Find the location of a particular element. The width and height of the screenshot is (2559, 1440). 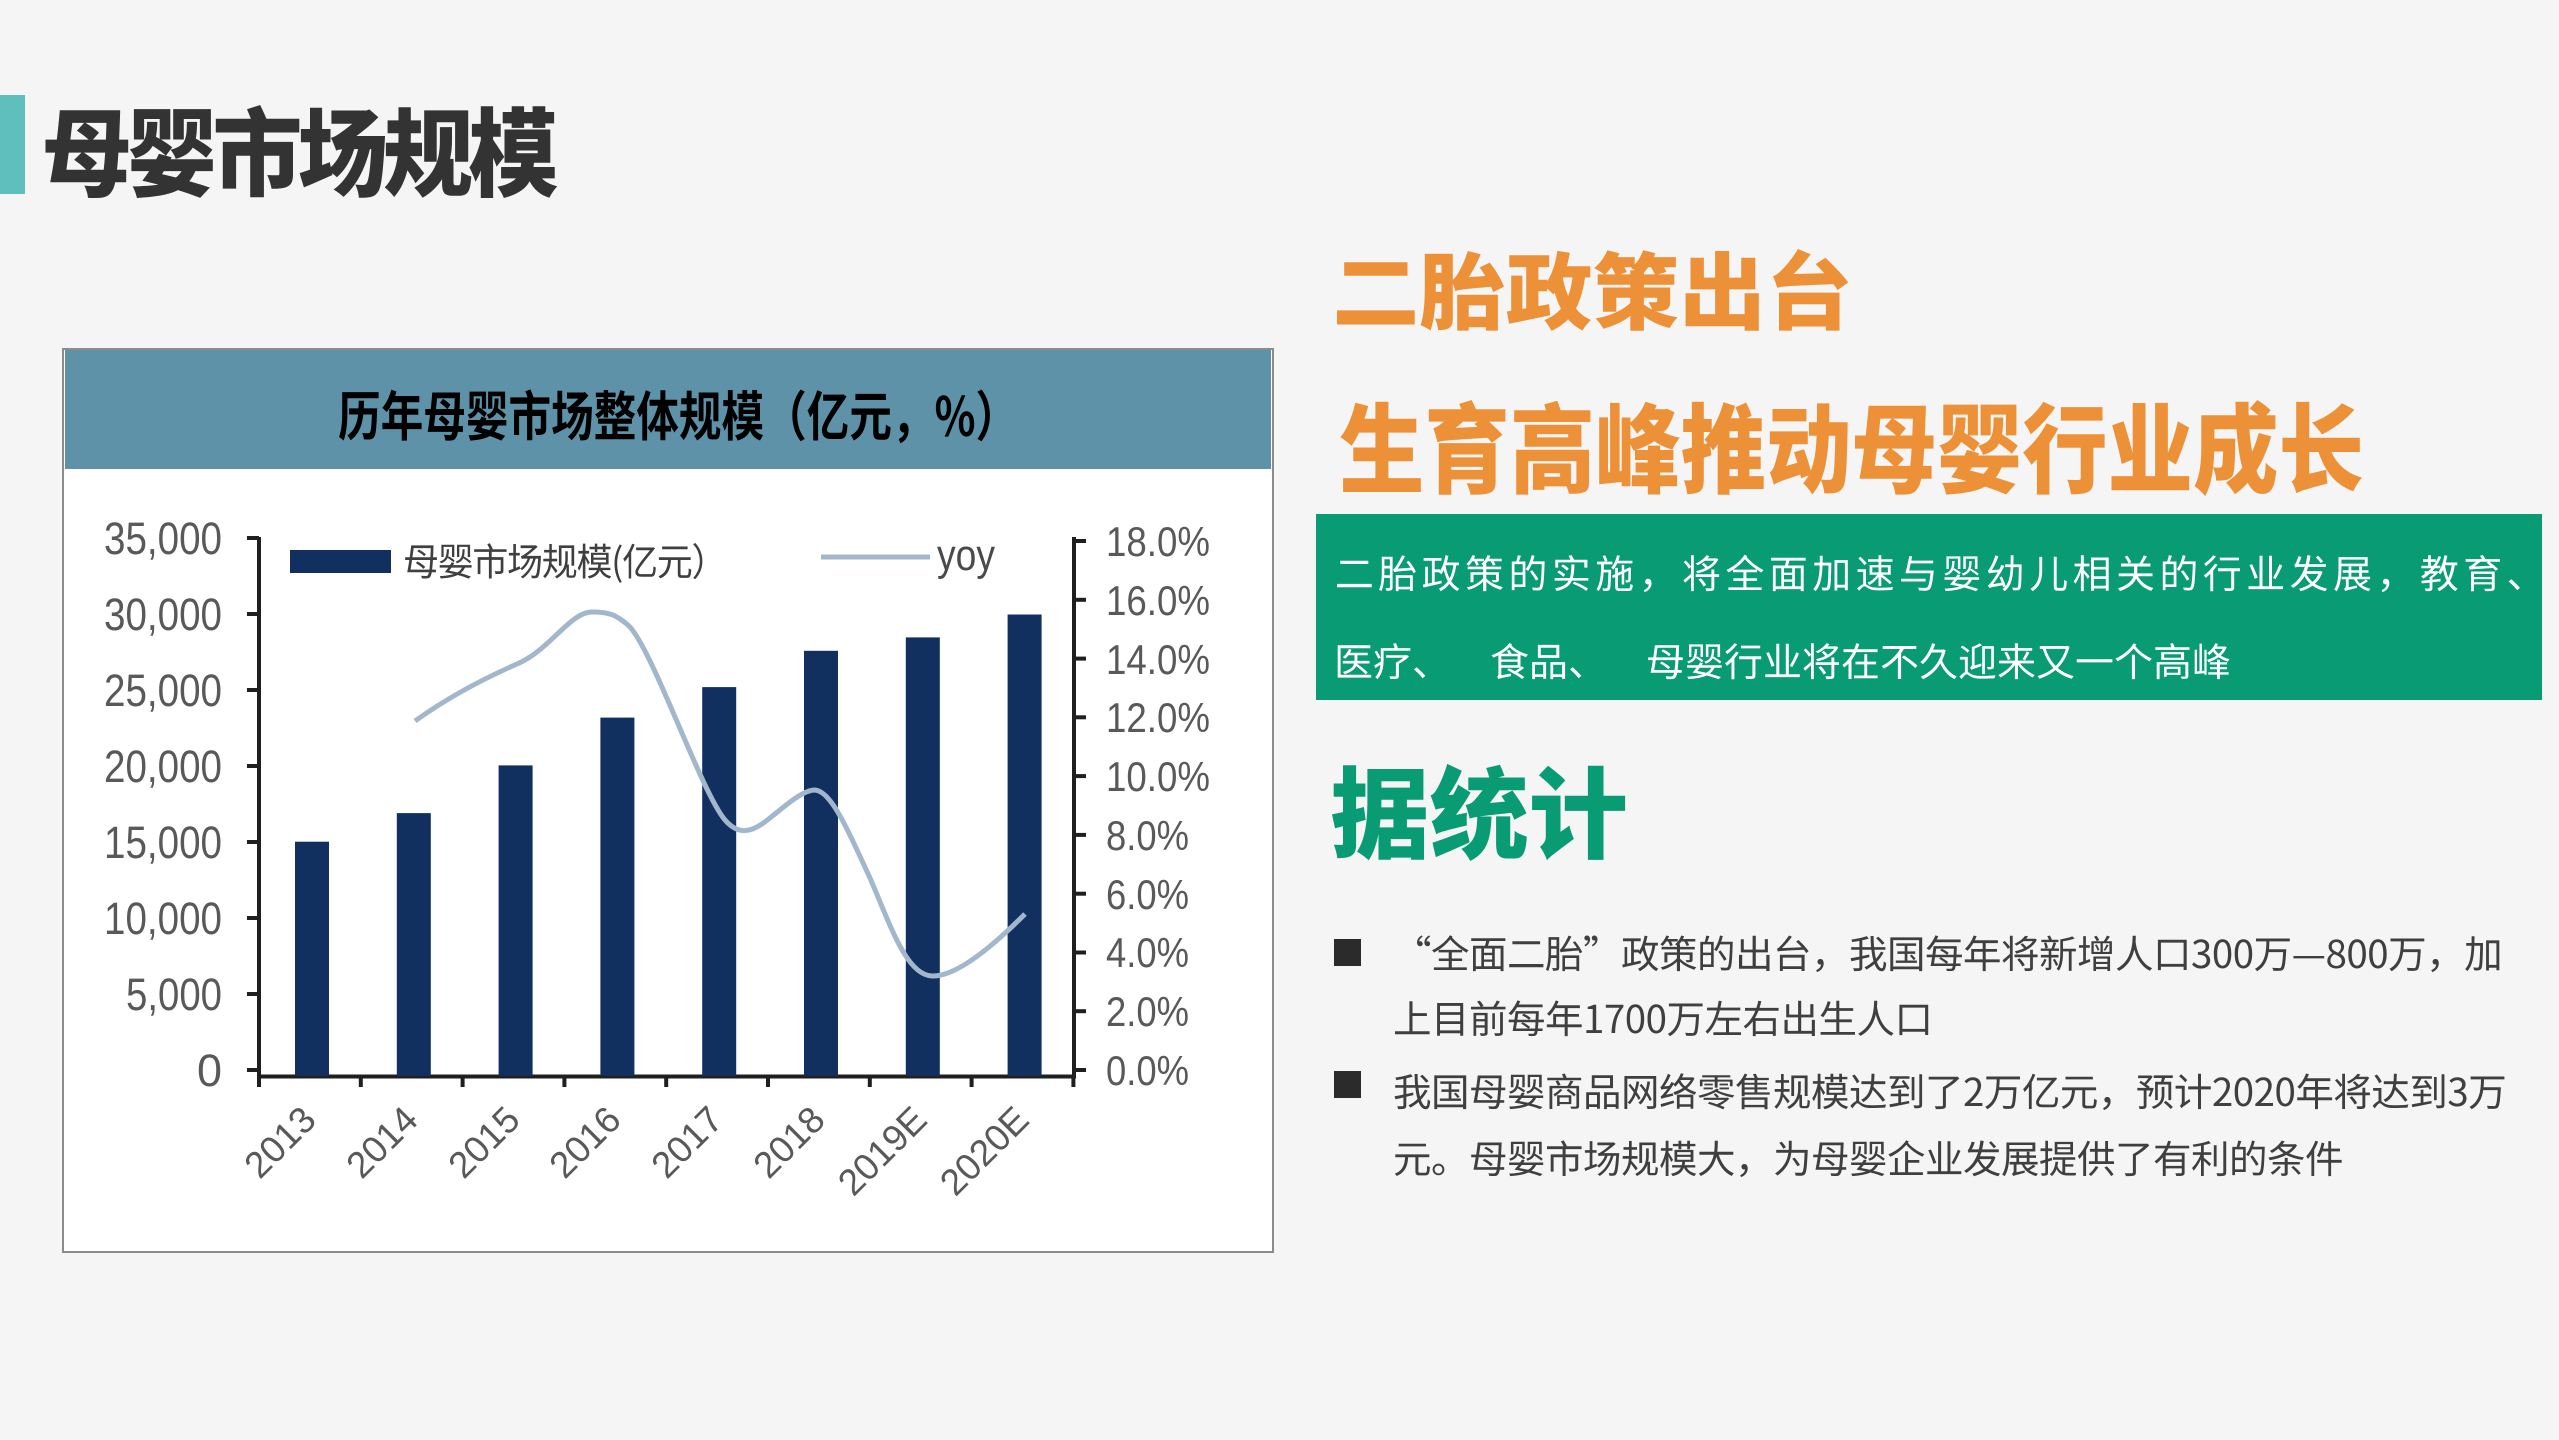

svg-text: 8.0% is located at coordinates (1147, 835).